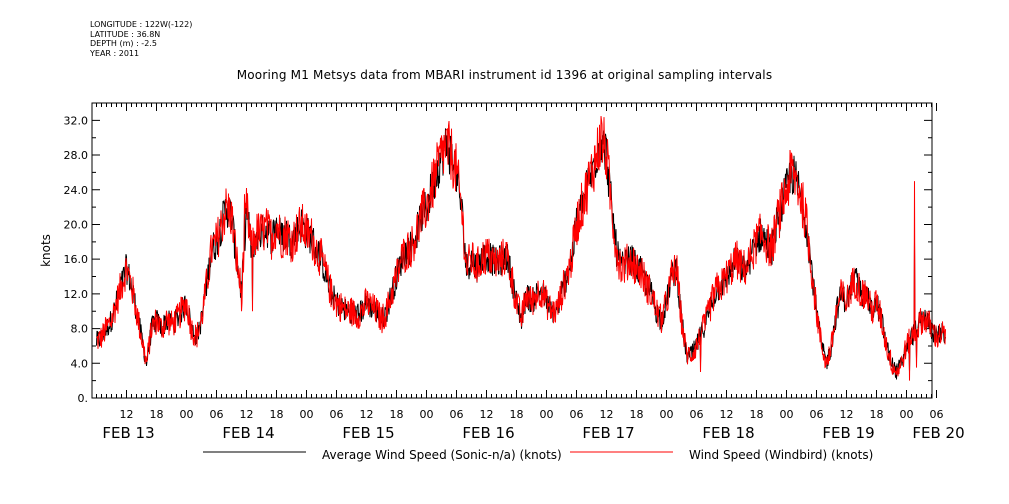 The image size is (1009, 504). What do you see at coordinates (728, 433) in the screenshot?
I see `date-label: FEB 18` at bounding box center [728, 433].